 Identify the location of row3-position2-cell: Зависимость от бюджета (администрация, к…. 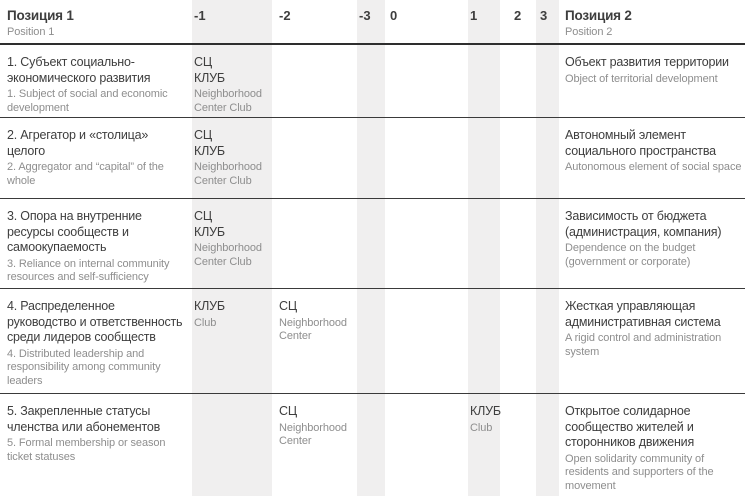
(655, 248).